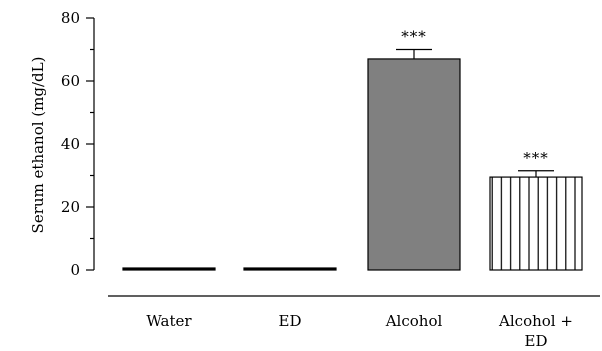  I want to click on y-axis: 0 20 40 60 80, so click(78, 144).